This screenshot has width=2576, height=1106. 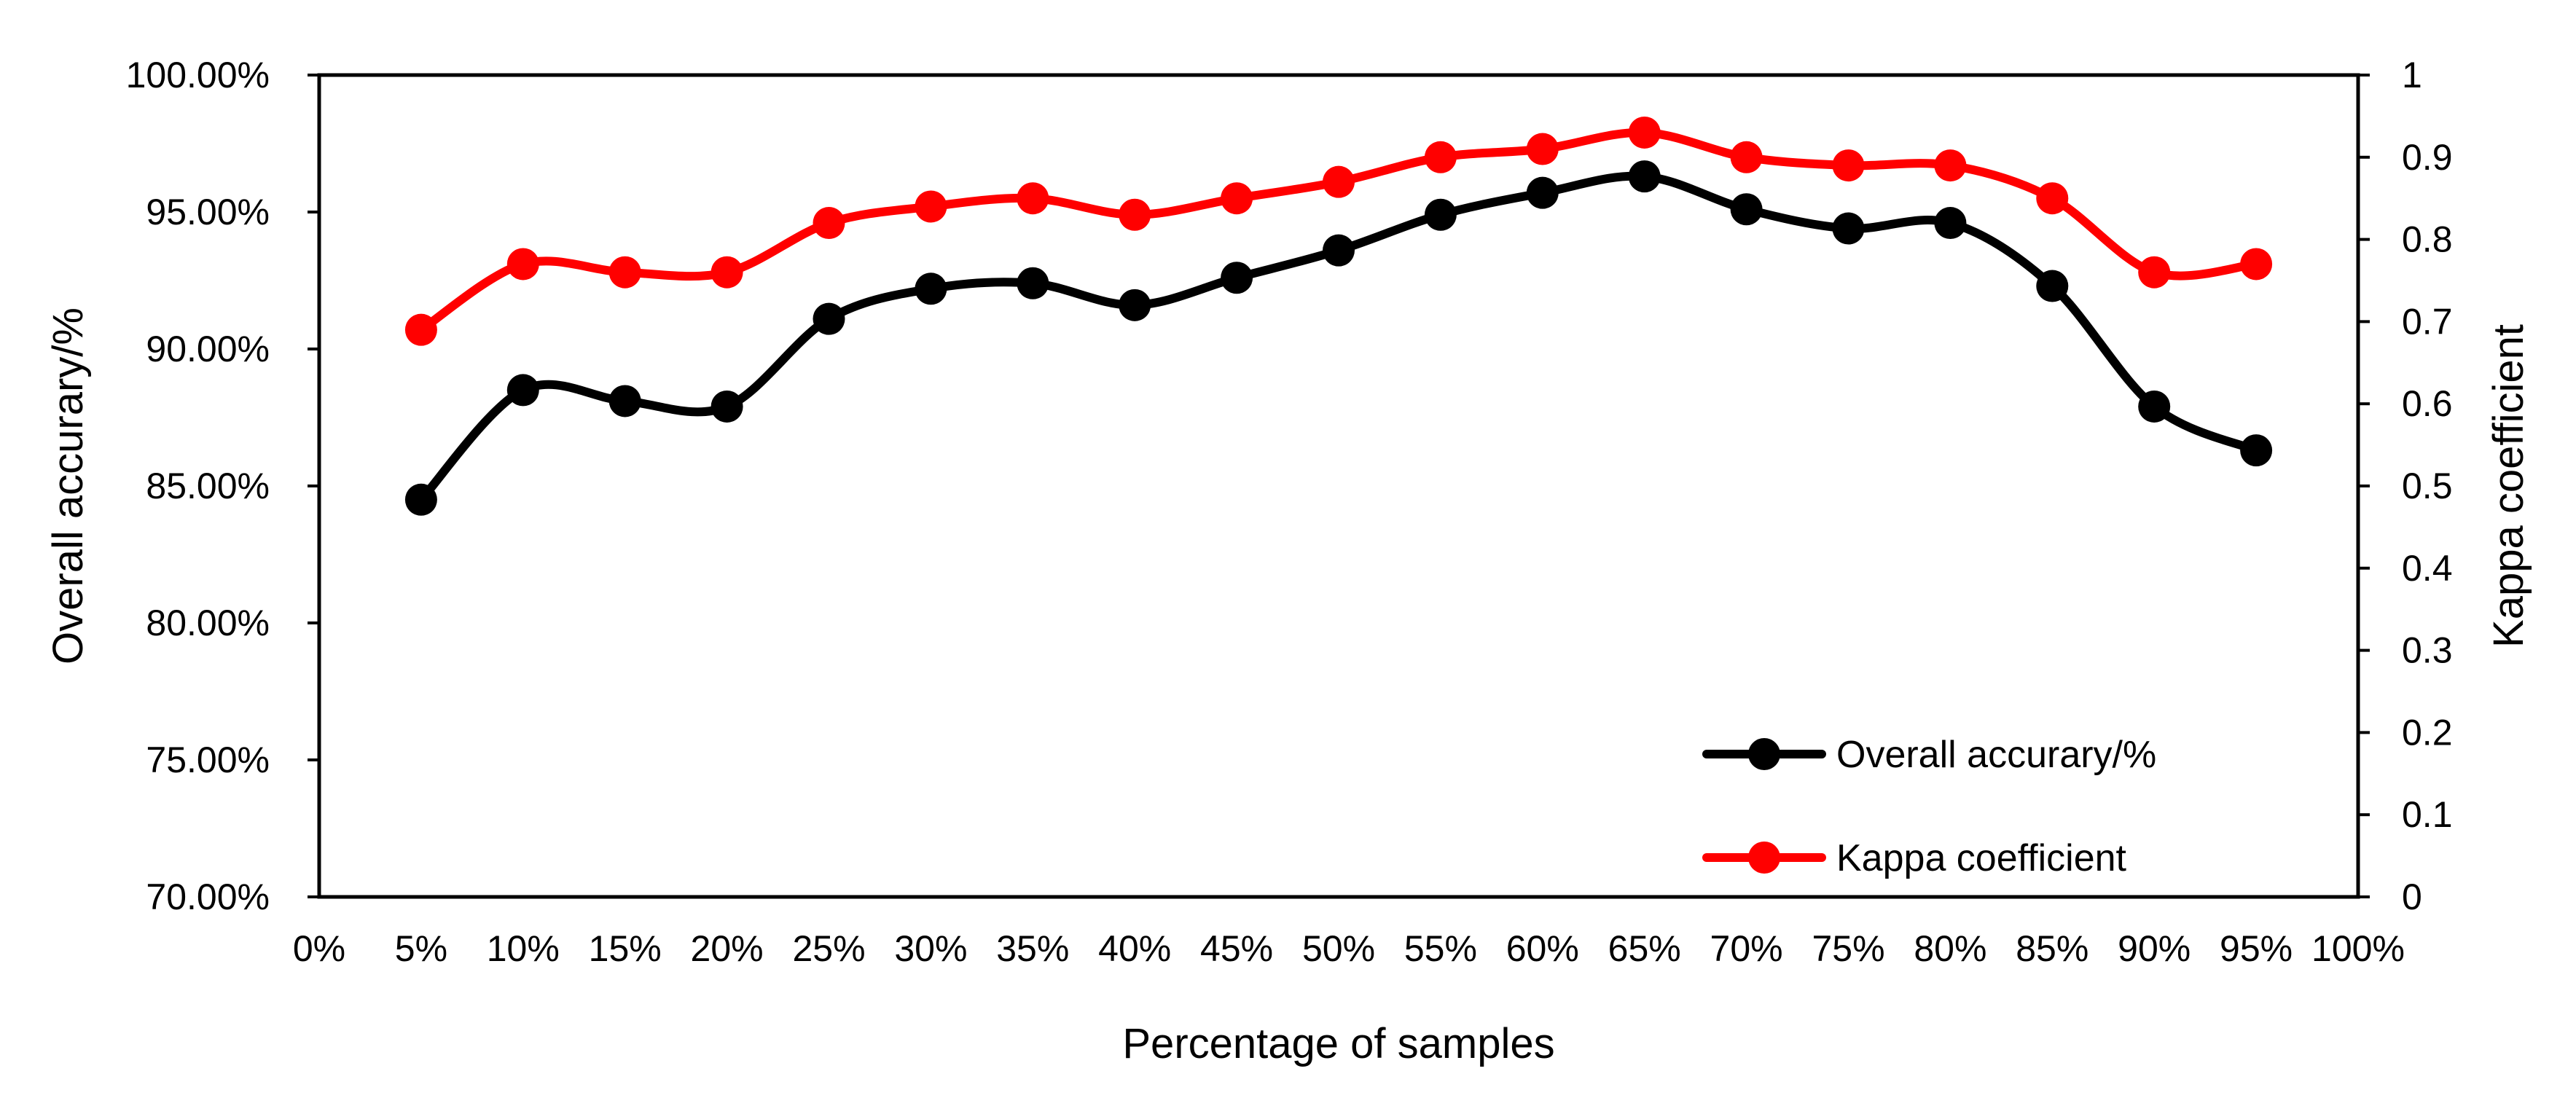 What do you see at coordinates (1746, 948) in the screenshot?
I see `x-tick-label: 70%` at bounding box center [1746, 948].